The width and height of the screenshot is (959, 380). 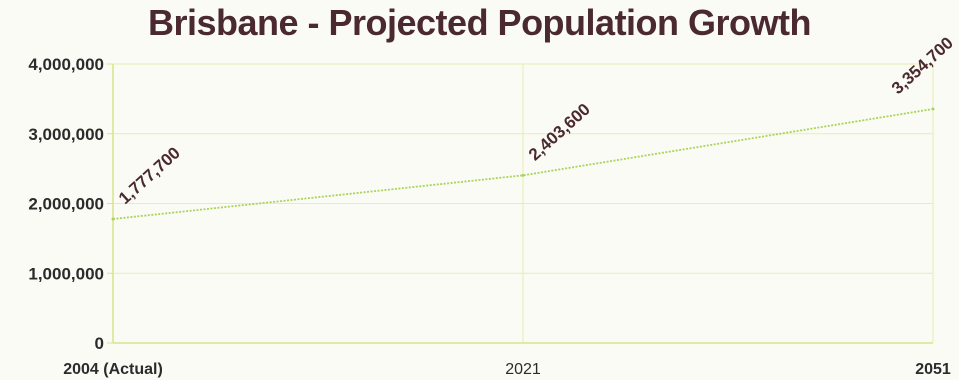 What do you see at coordinates (523, 369) in the screenshot?
I see `x-tick-label: 2021` at bounding box center [523, 369].